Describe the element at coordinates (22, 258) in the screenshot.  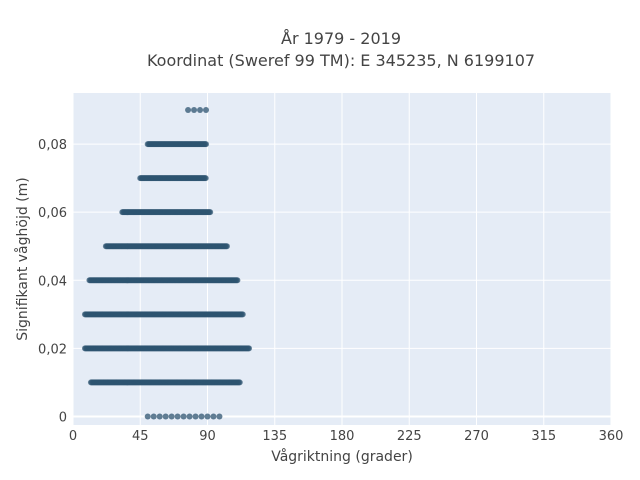
I see `y-axis-title: Signifikant våghöjd (m)` at that location.